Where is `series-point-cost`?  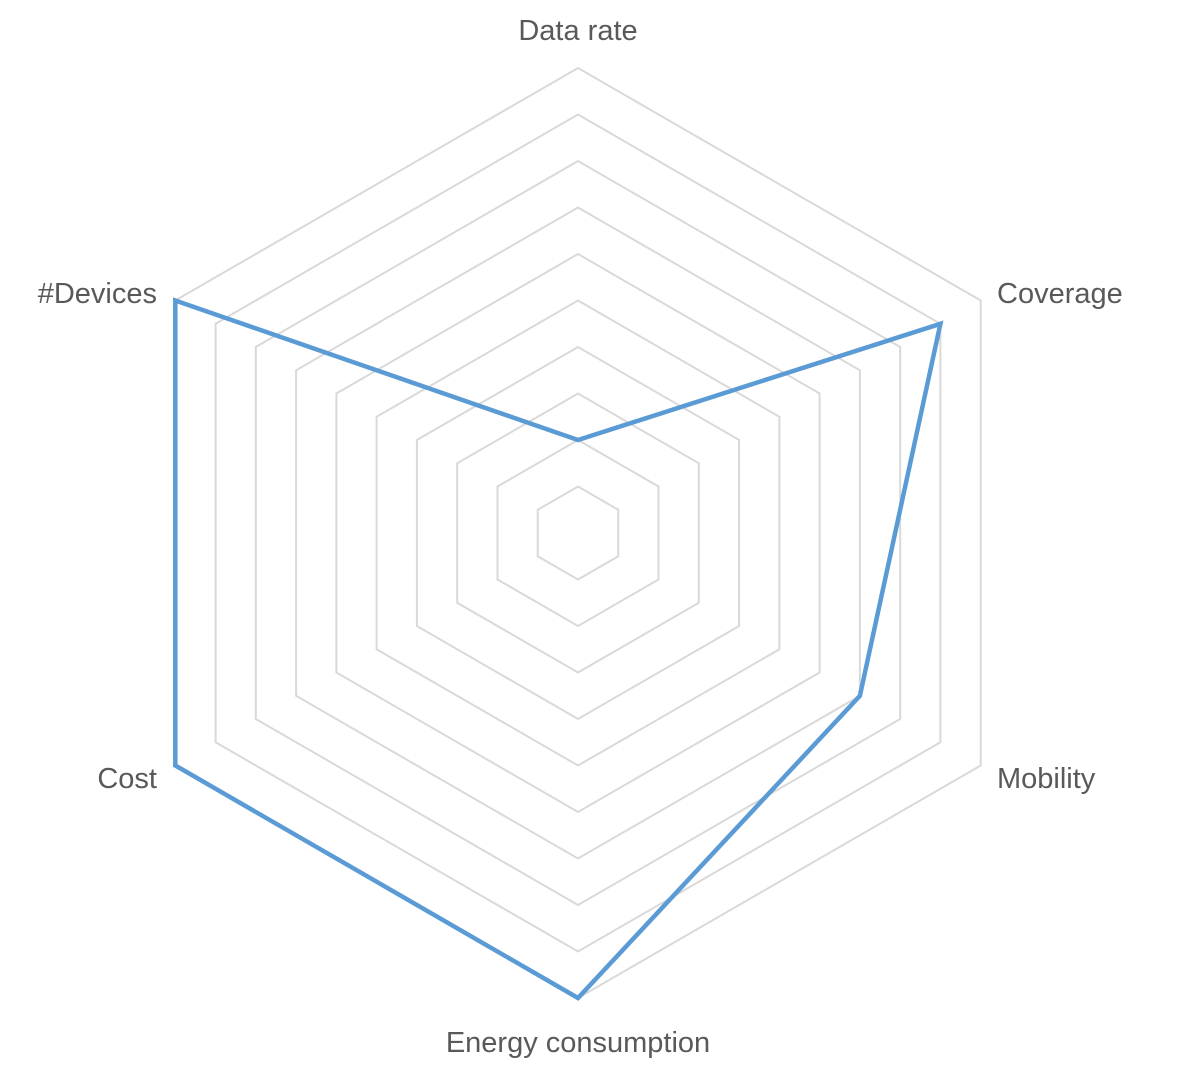
series-point-cost is located at coordinates (175, 765).